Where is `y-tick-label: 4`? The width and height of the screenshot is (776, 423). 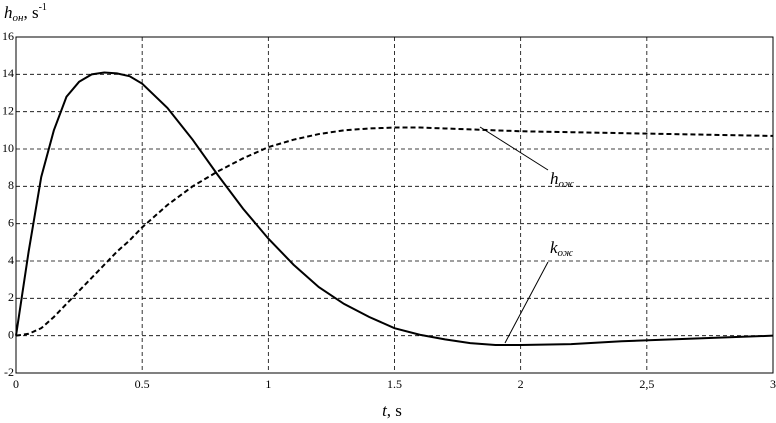
y-tick-label: 4 is located at coordinates (11, 260).